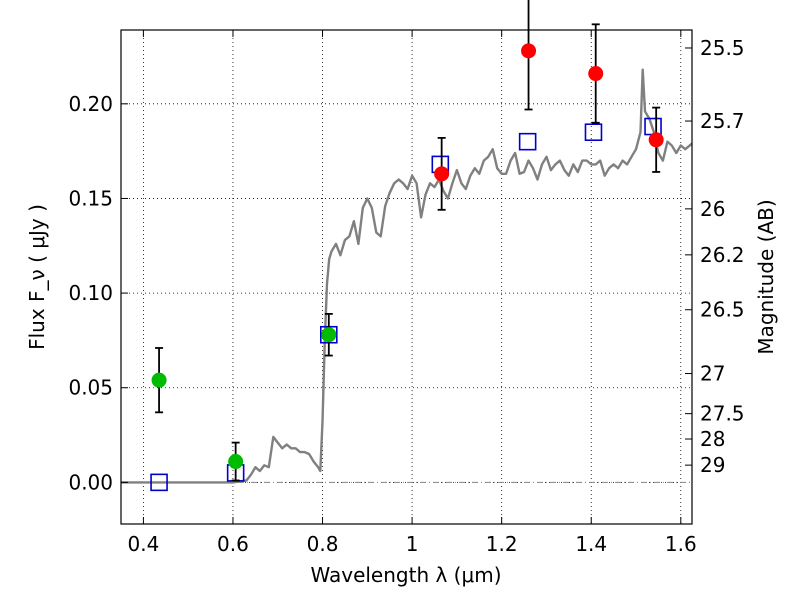  What do you see at coordinates (90, 482) in the screenshot?
I see `y-tick-label: 0.00` at bounding box center [90, 482].